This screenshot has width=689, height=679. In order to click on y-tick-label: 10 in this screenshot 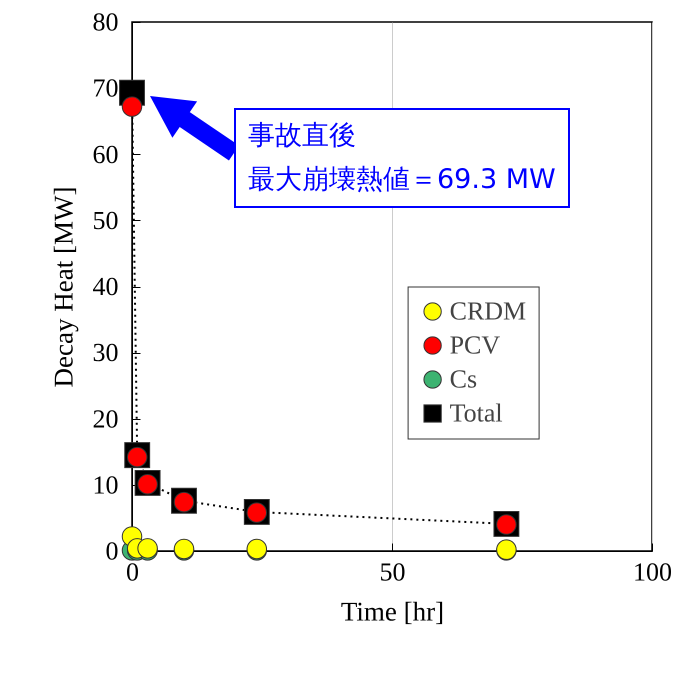, I will do `click(105, 485)`.